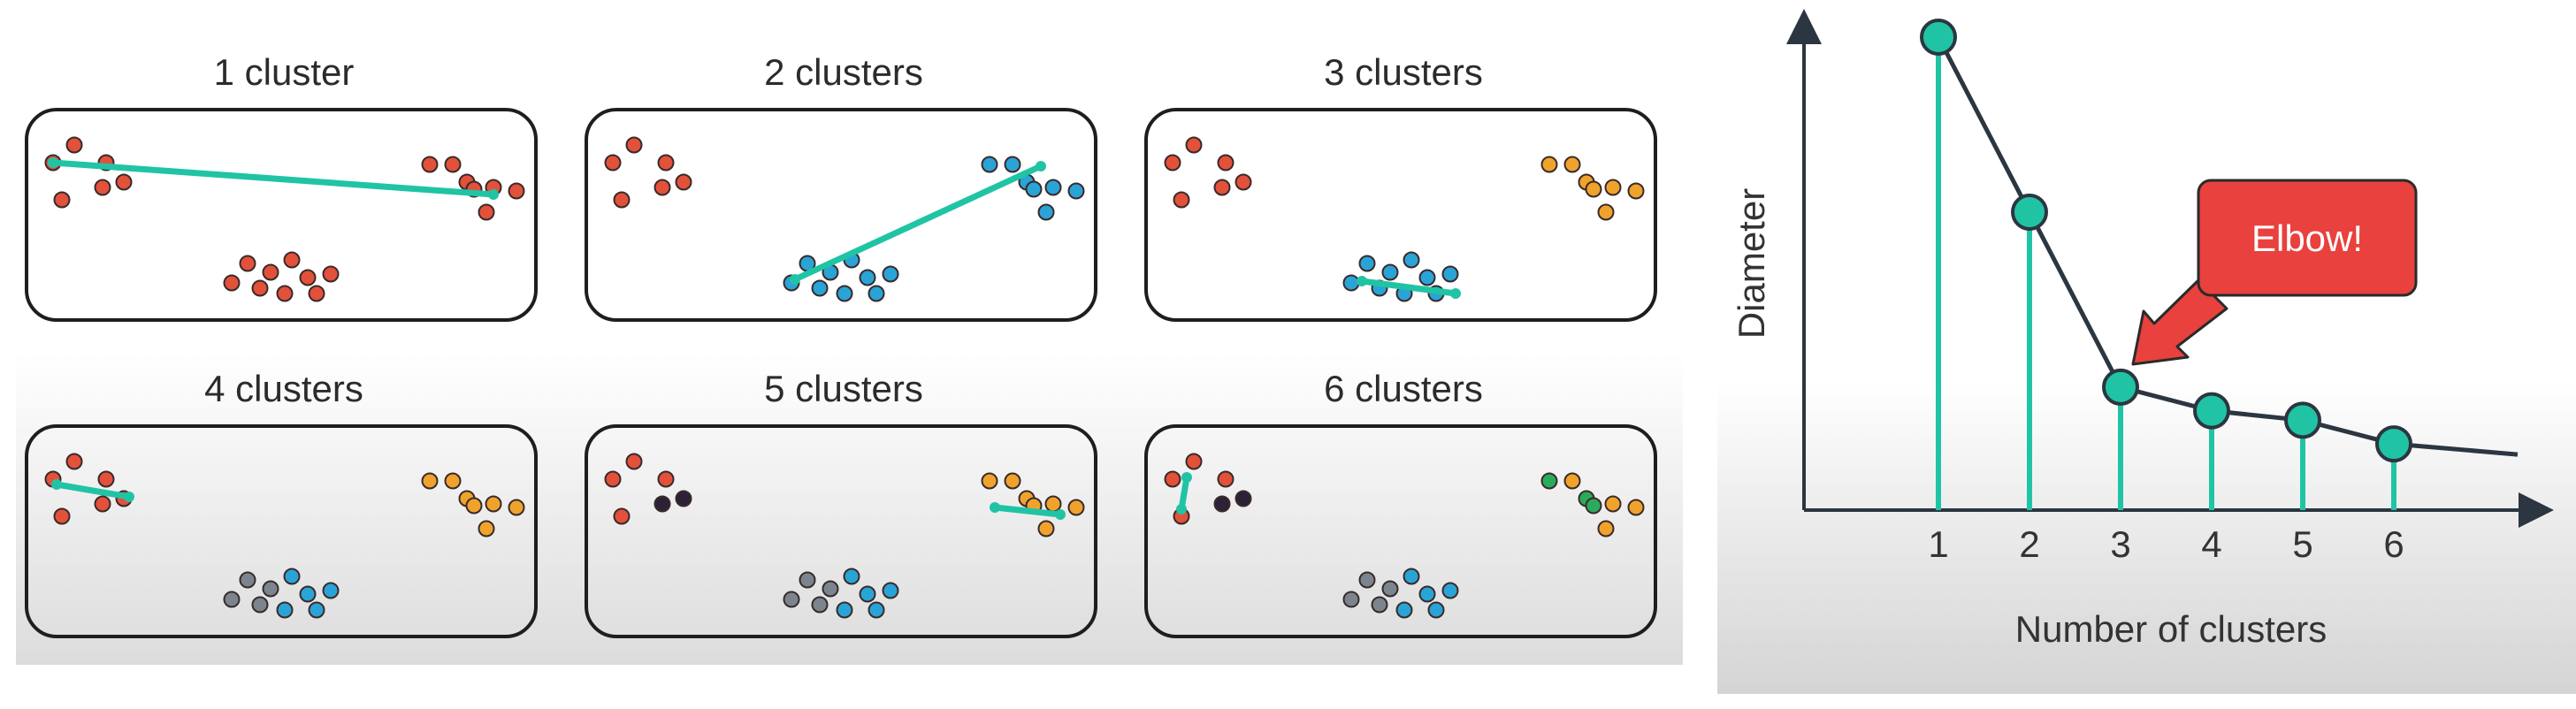 The image size is (2576, 709). What do you see at coordinates (2171, 629) in the screenshot?
I see `x-axis-label: Number of clusters` at bounding box center [2171, 629].